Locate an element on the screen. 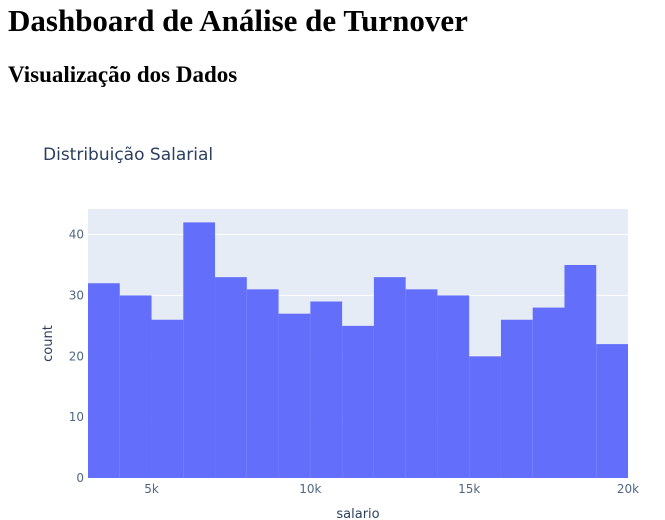 This screenshot has width=665, height=520. x-tick-label: 10k is located at coordinates (310, 489).